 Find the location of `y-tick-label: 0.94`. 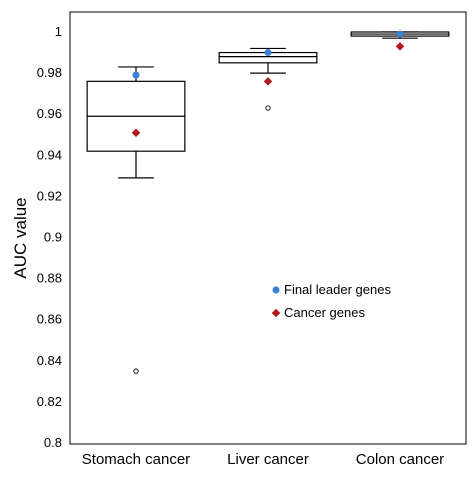

y-tick-label: 0.94 is located at coordinates (49, 154).